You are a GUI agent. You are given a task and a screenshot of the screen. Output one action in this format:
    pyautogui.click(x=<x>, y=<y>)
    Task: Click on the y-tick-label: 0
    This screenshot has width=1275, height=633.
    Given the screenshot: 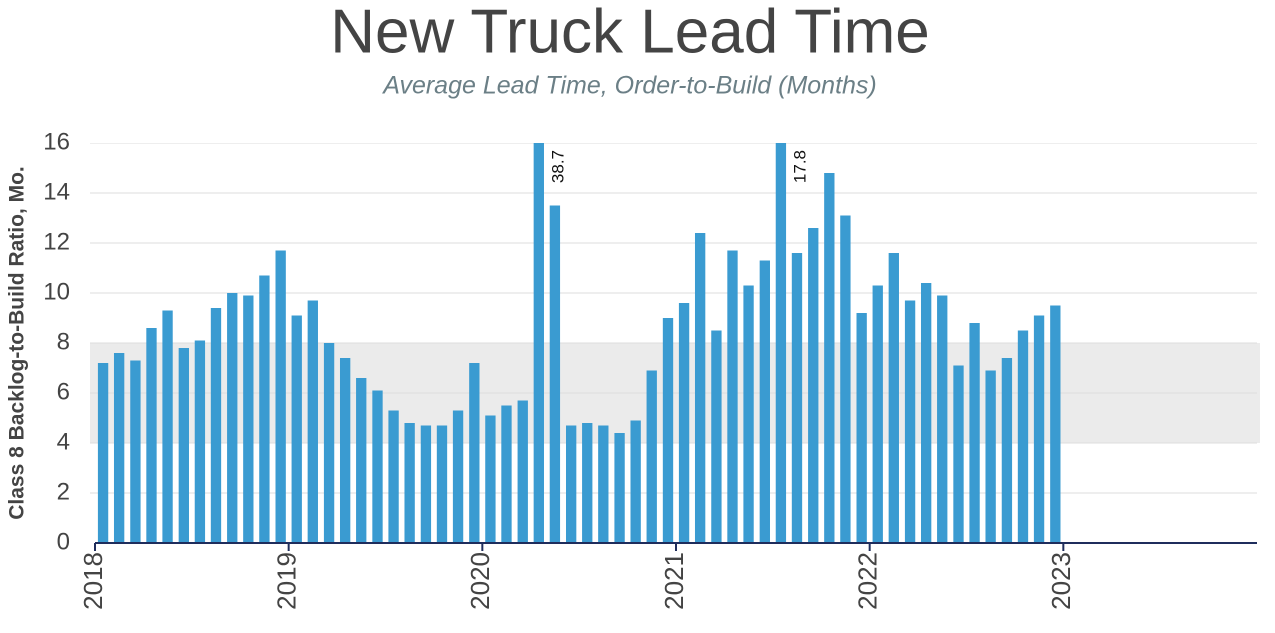 What is the action you would take?
    pyautogui.click(x=63, y=541)
    